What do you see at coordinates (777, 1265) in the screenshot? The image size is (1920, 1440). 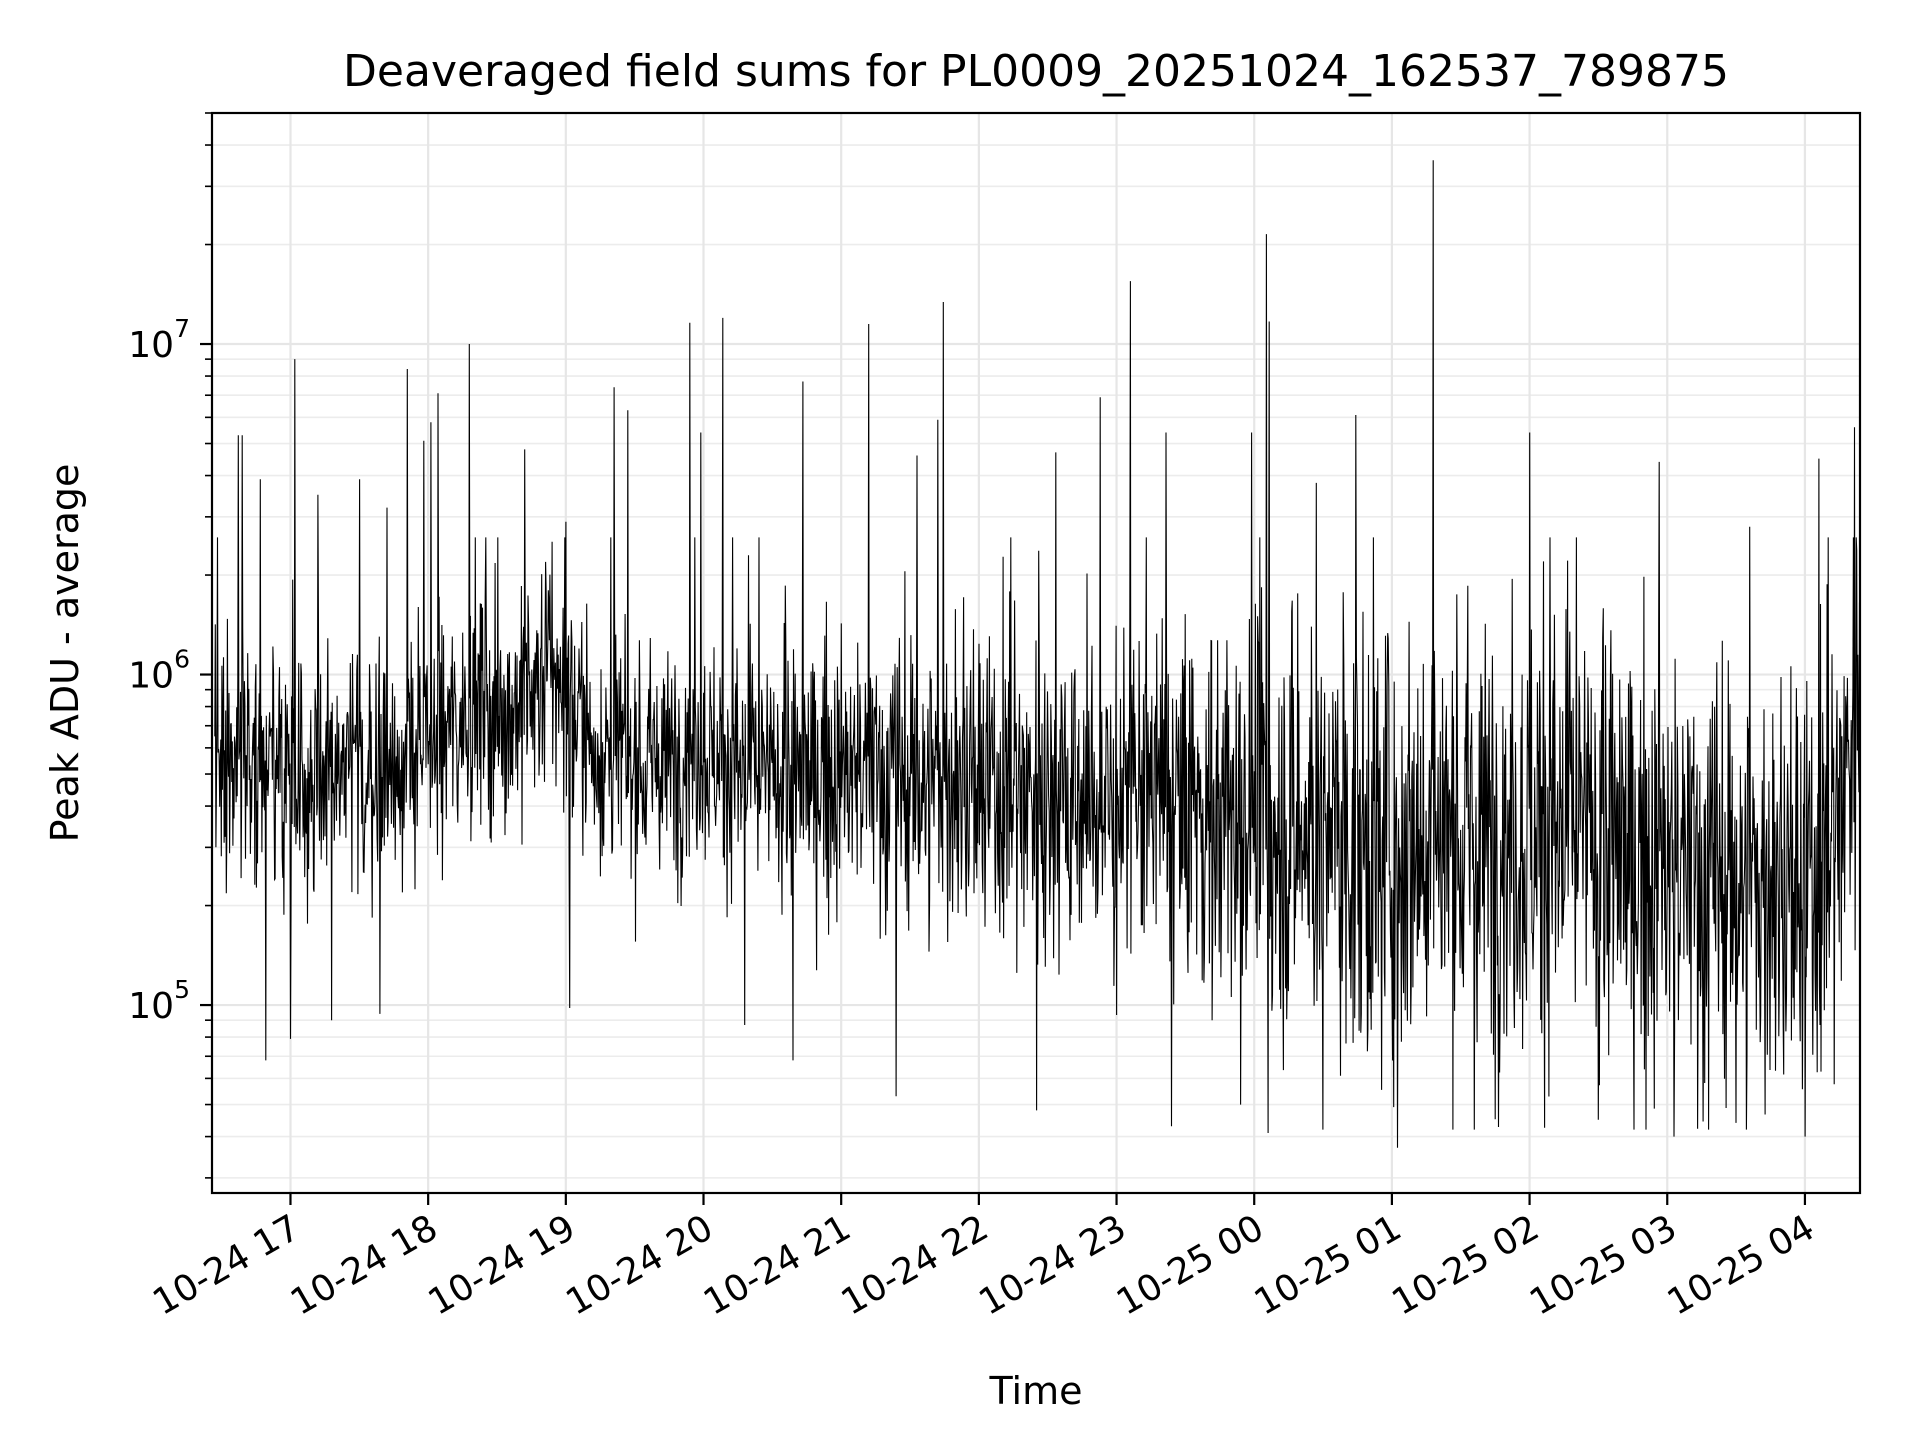 I see `x-tick-label: 10-24 21` at bounding box center [777, 1265].